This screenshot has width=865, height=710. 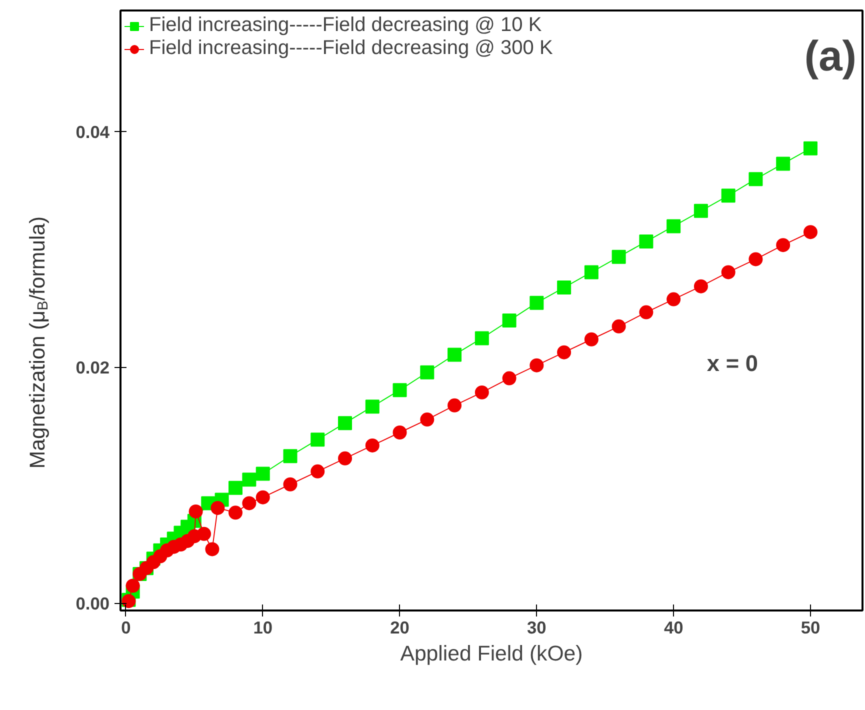 I want to click on annotation: x = 0, so click(x=732, y=363).